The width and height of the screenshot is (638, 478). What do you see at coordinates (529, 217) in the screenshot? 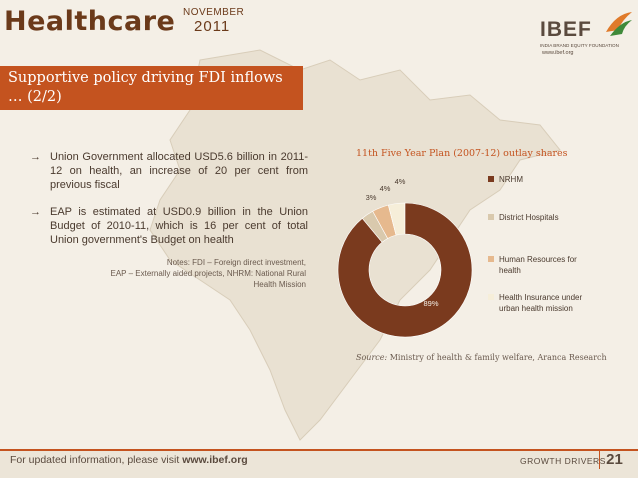
I see `legend-label: District Hospitals` at bounding box center [529, 217].